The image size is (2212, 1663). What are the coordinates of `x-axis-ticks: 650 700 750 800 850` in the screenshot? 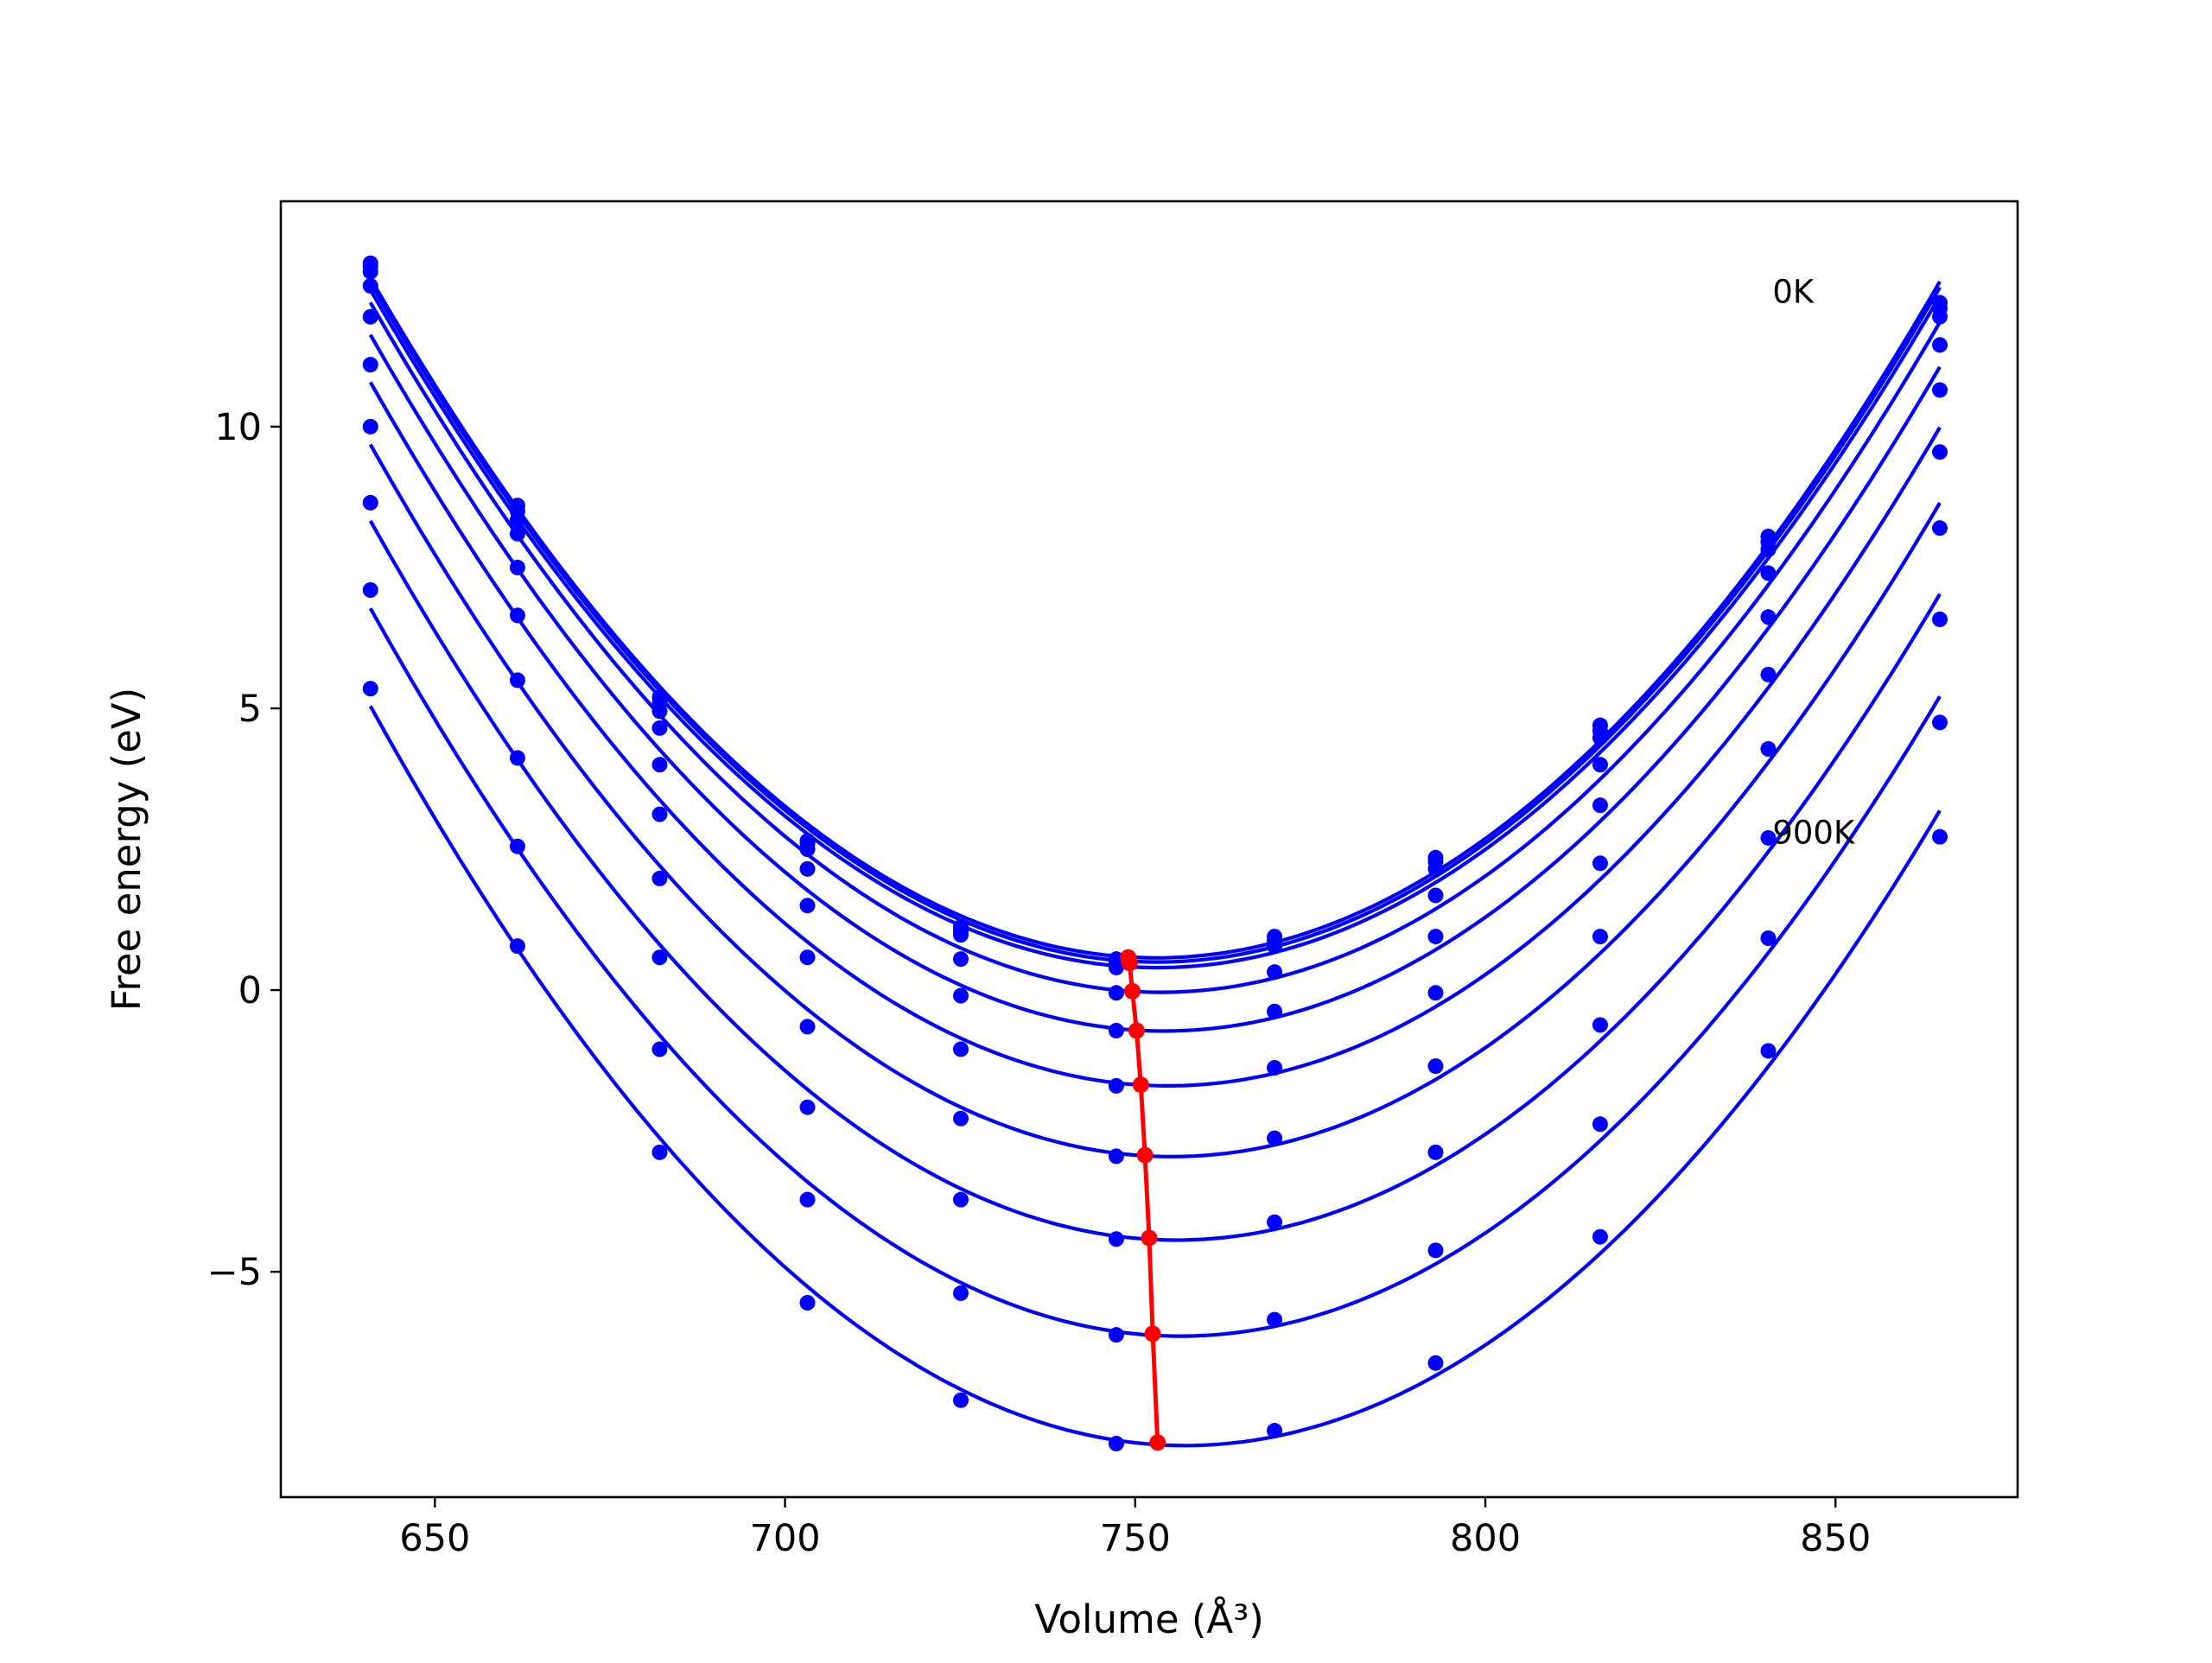 It's located at (1135, 1529).